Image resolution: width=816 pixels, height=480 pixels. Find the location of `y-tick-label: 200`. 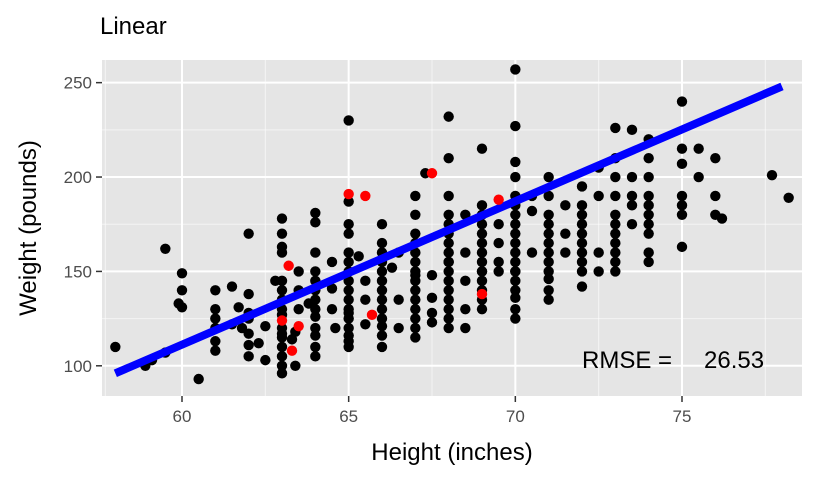

y-tick-label: 200 is located at coordinates (78, 177).